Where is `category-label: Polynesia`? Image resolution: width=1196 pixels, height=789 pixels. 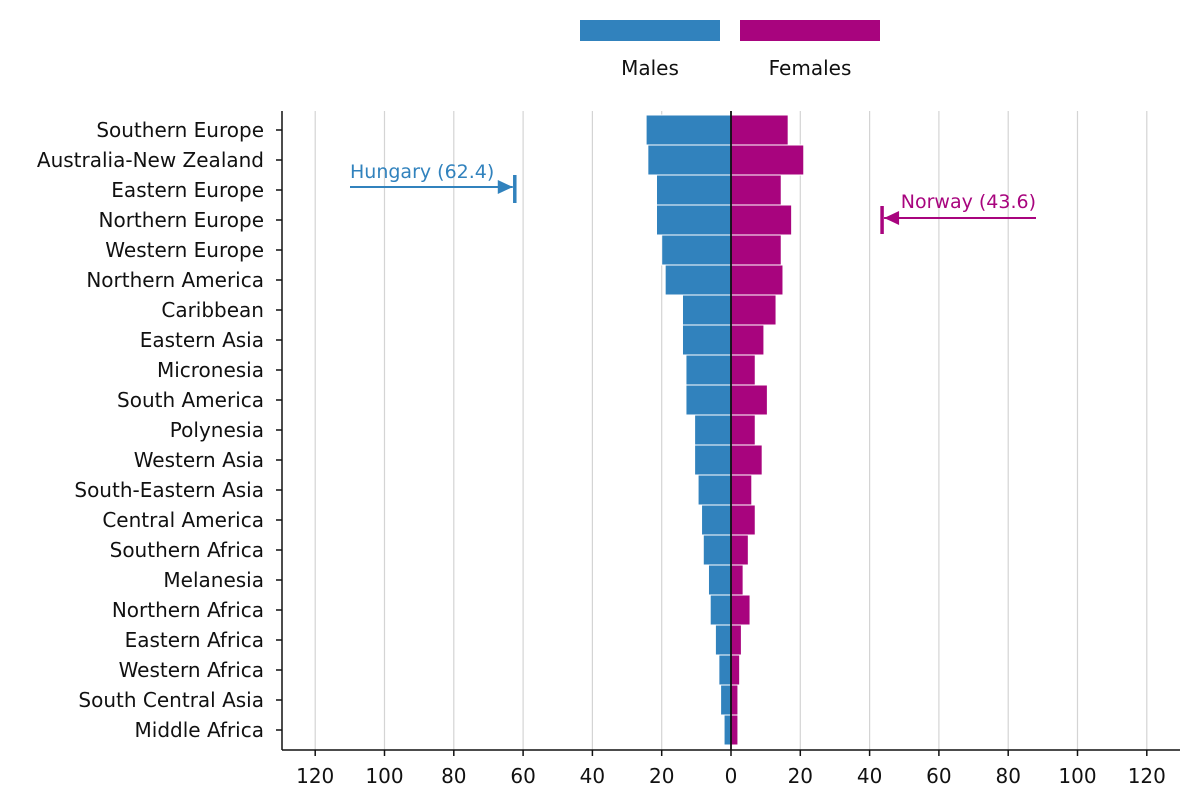 category-label: Polynesia is located at coordinates (217, 430).